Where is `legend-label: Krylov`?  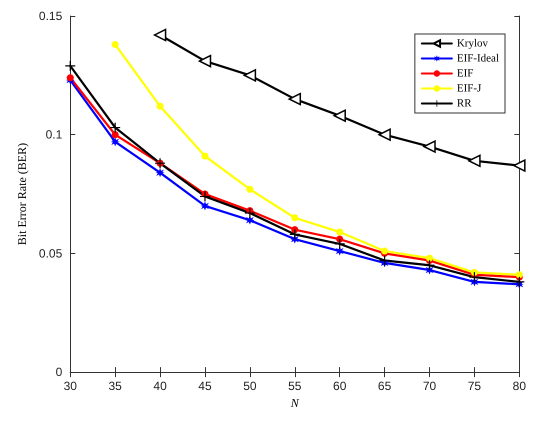
legend-label: Krylov is located at coordinates (472, 44).